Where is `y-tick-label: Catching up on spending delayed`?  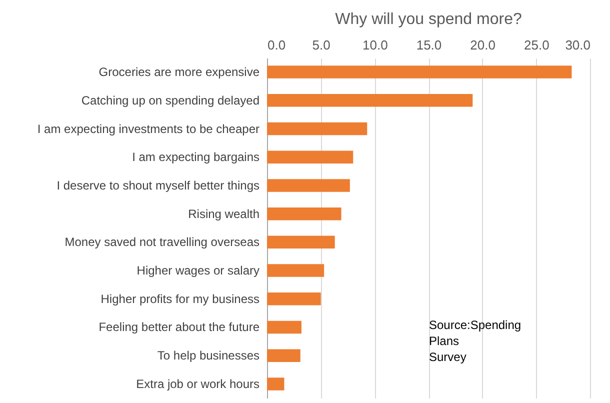
y-tick-label: Catching up on spending delayed is located at coordinates (170, 100).